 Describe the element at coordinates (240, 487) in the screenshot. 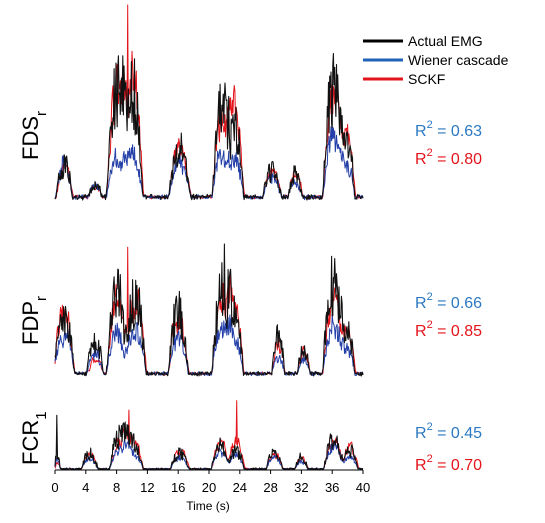

I see `x-tick-label: 24` at that location.